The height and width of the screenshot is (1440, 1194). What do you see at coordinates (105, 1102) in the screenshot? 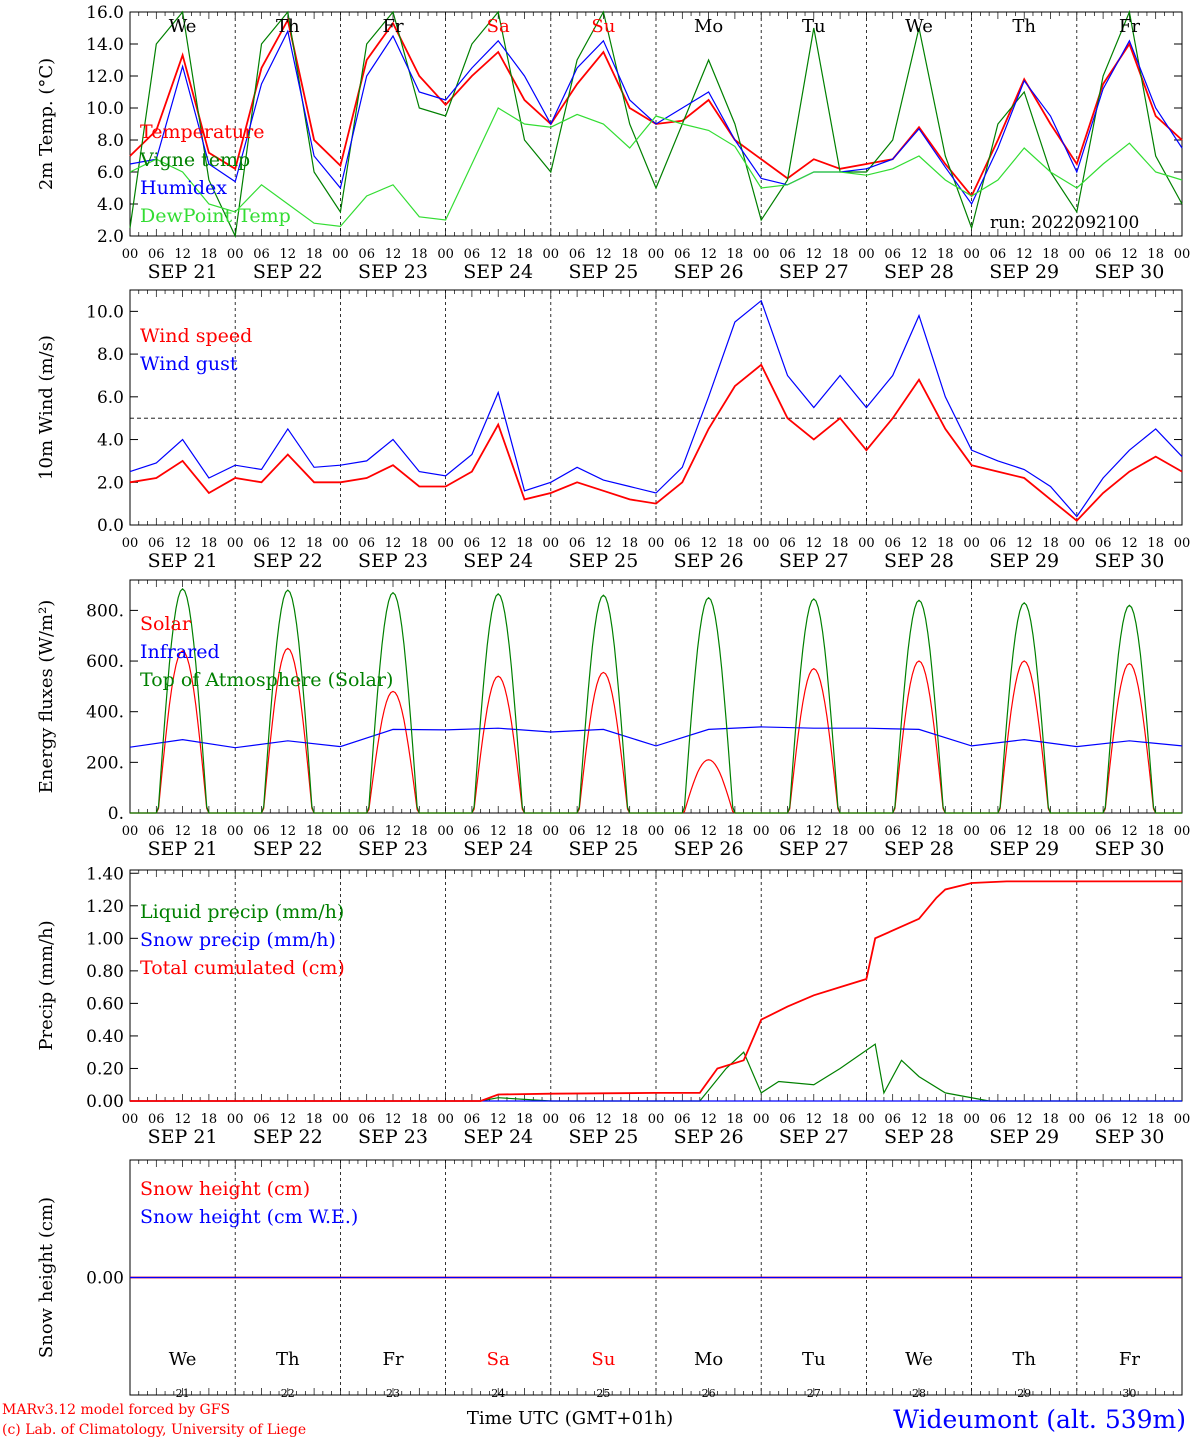
I see `y-tick-label: 0.00` at bounding box center [105, 1102].